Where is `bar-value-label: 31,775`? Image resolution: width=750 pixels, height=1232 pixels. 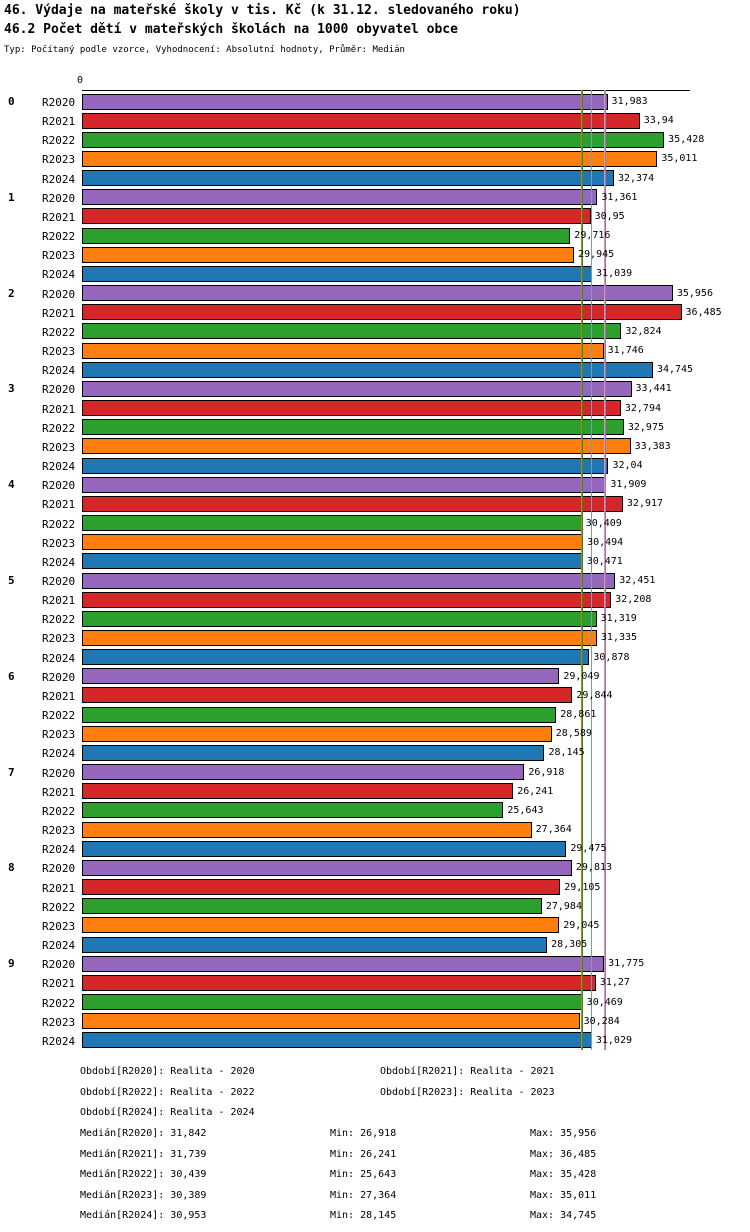
bar-value-label: 31,775 is located at coordinates (626, 964).